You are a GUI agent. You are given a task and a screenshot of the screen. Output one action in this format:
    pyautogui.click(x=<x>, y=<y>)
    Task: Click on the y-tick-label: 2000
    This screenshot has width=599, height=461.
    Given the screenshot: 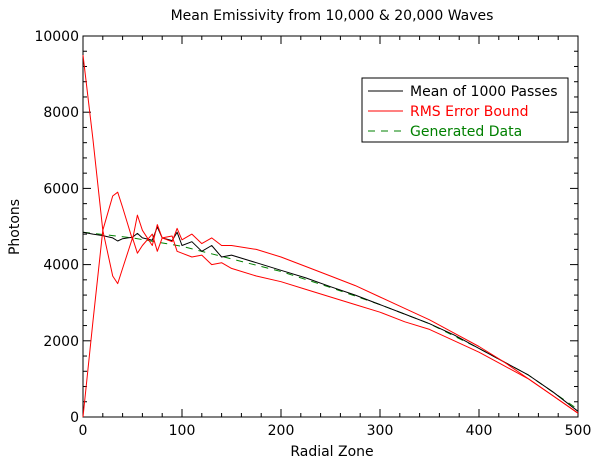 What is the action you would take?
    pyautogui.click(x=61, y=342)
    